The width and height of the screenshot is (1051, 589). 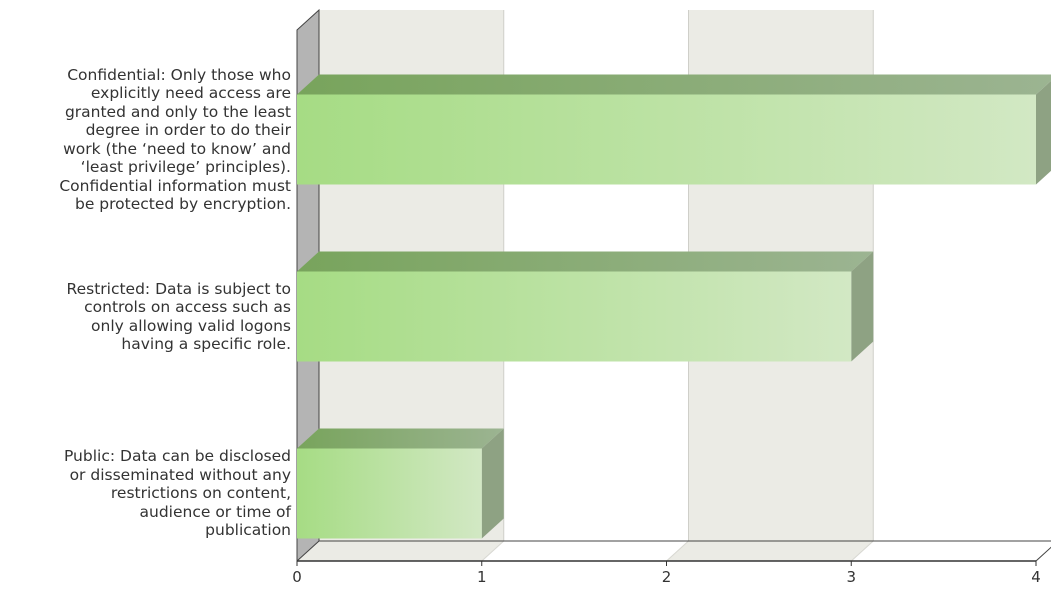 I want to click on x-tick-label: 1, so click(x=482, y=577).